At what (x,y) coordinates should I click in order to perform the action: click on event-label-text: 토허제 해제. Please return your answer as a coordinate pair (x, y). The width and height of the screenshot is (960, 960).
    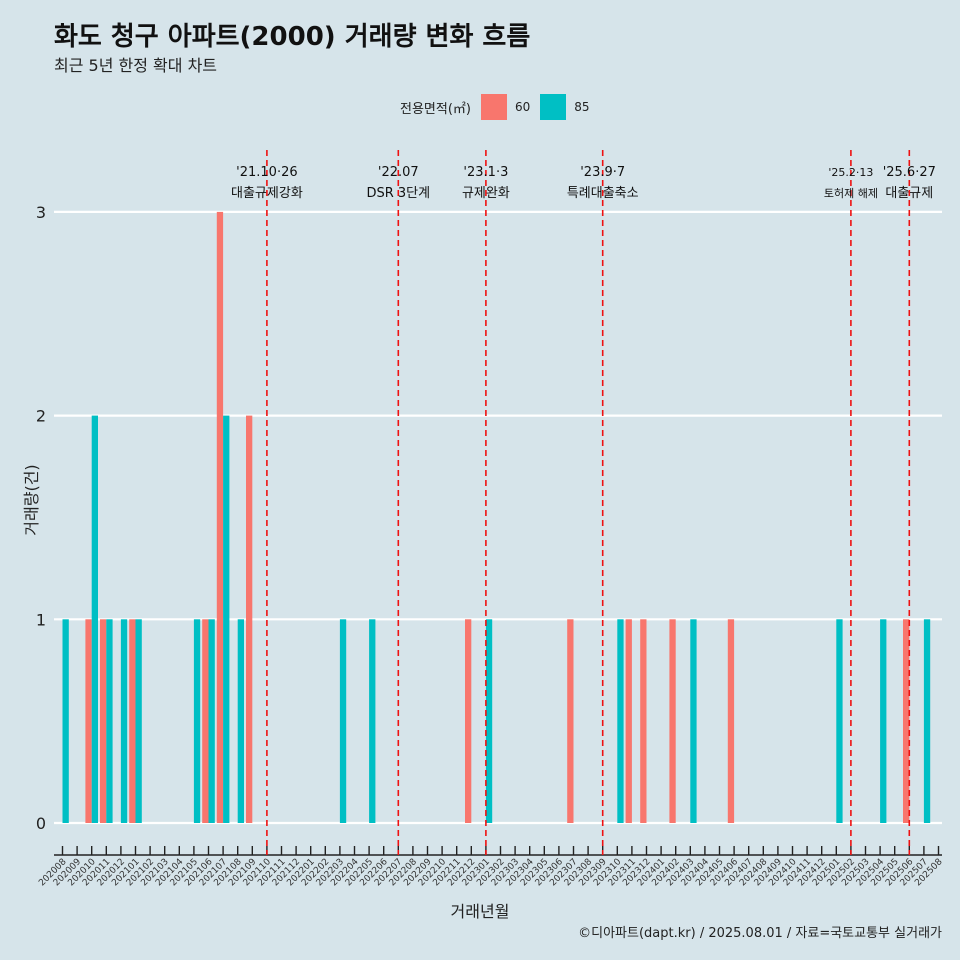
    Looking at the image, I should click on (851, 193).